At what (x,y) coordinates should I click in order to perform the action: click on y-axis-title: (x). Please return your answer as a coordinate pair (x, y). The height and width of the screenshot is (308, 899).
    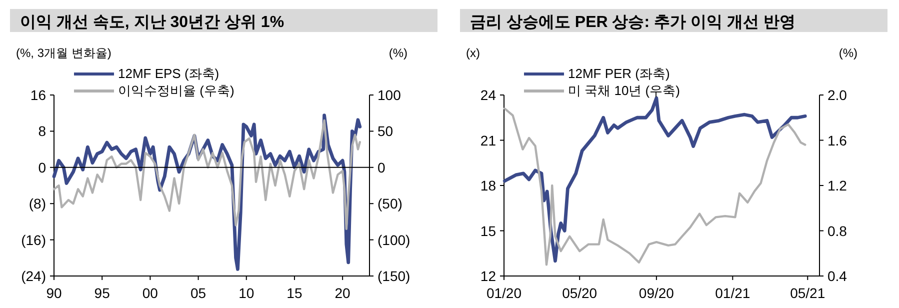
    Looking at the image, I should click on (473, 53).